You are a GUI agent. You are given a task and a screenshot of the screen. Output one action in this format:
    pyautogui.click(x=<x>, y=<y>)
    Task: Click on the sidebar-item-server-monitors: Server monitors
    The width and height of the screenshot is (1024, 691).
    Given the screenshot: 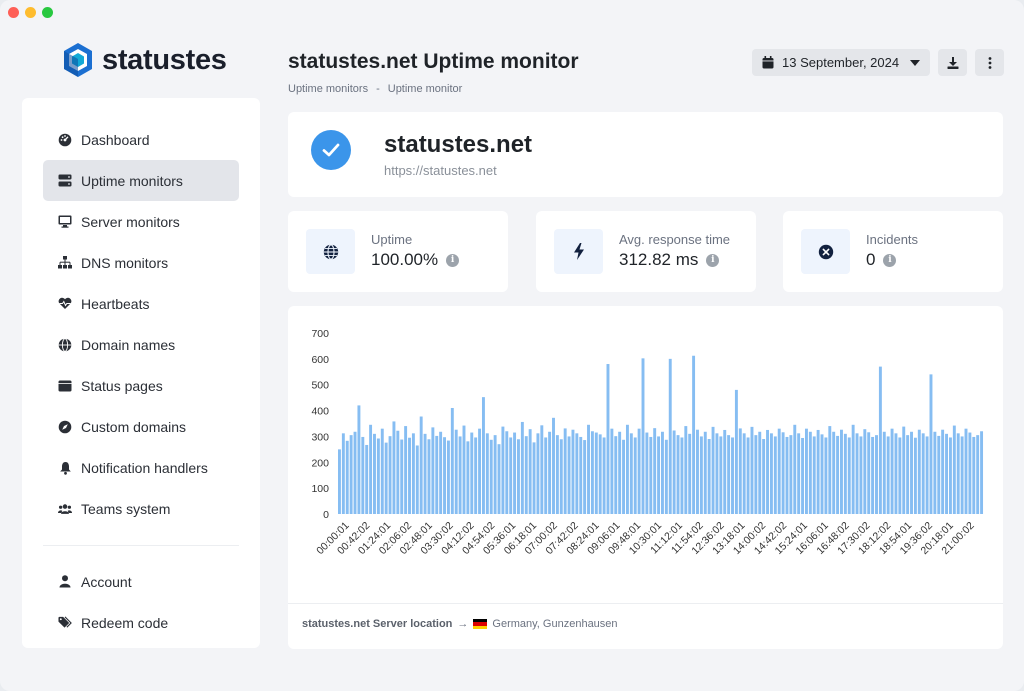 What is the action you would take?
    pyautogui.click(x=141, y=221)
    